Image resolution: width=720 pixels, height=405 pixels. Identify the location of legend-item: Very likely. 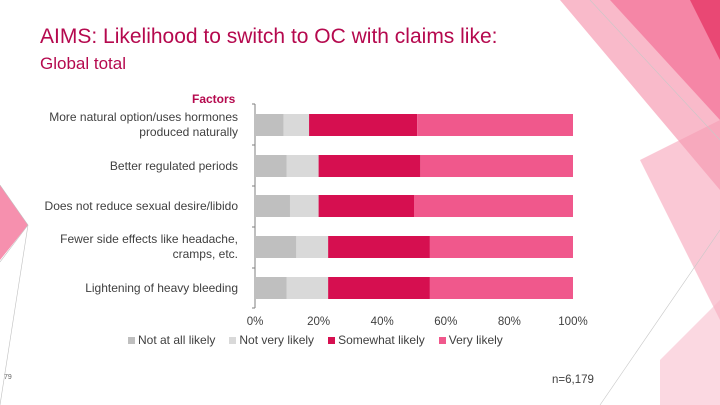
(470, 340).